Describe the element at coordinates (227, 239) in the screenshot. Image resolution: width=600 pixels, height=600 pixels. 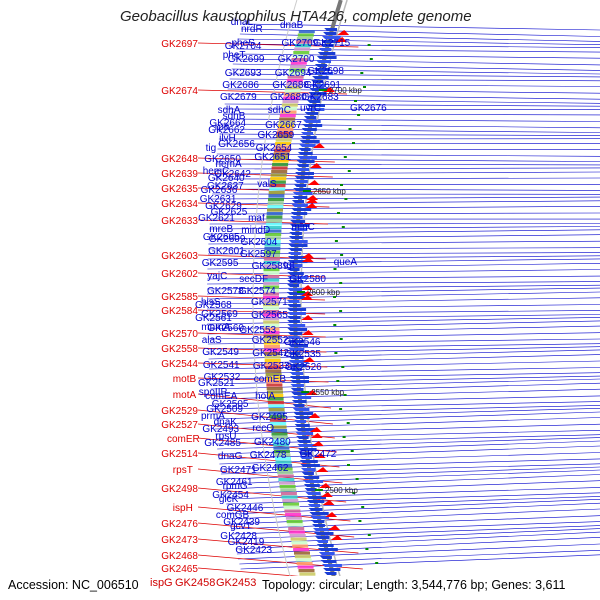
I see `right-gene-label: GK2609` at that location.